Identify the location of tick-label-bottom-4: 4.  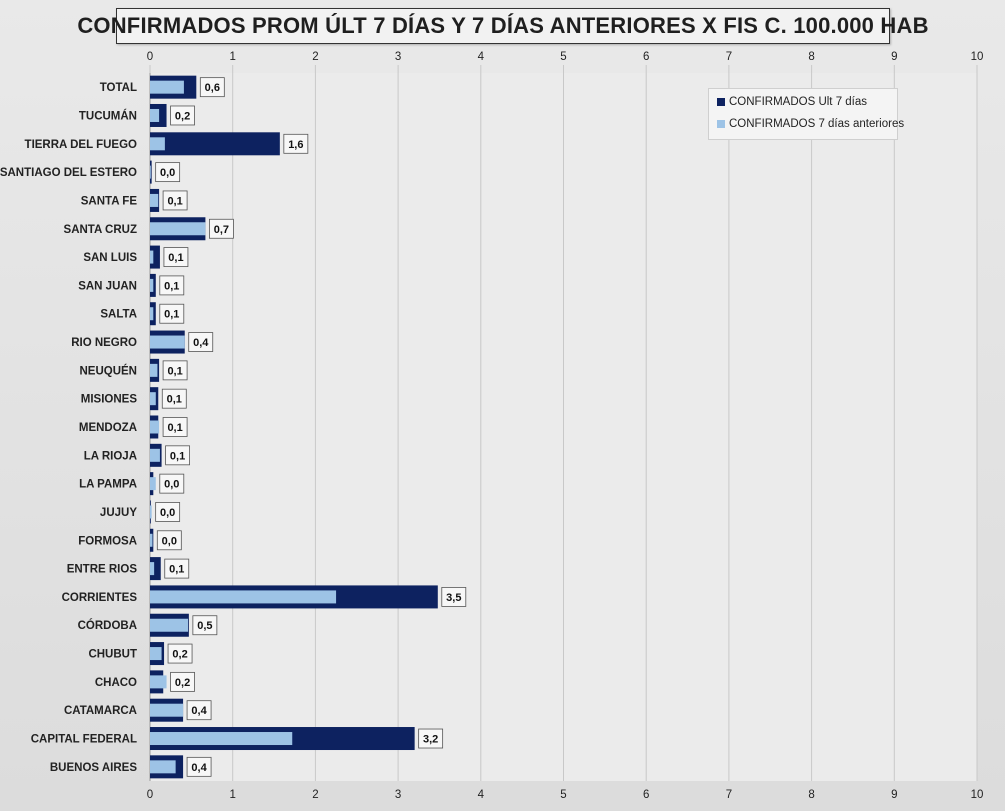
(481, 795).